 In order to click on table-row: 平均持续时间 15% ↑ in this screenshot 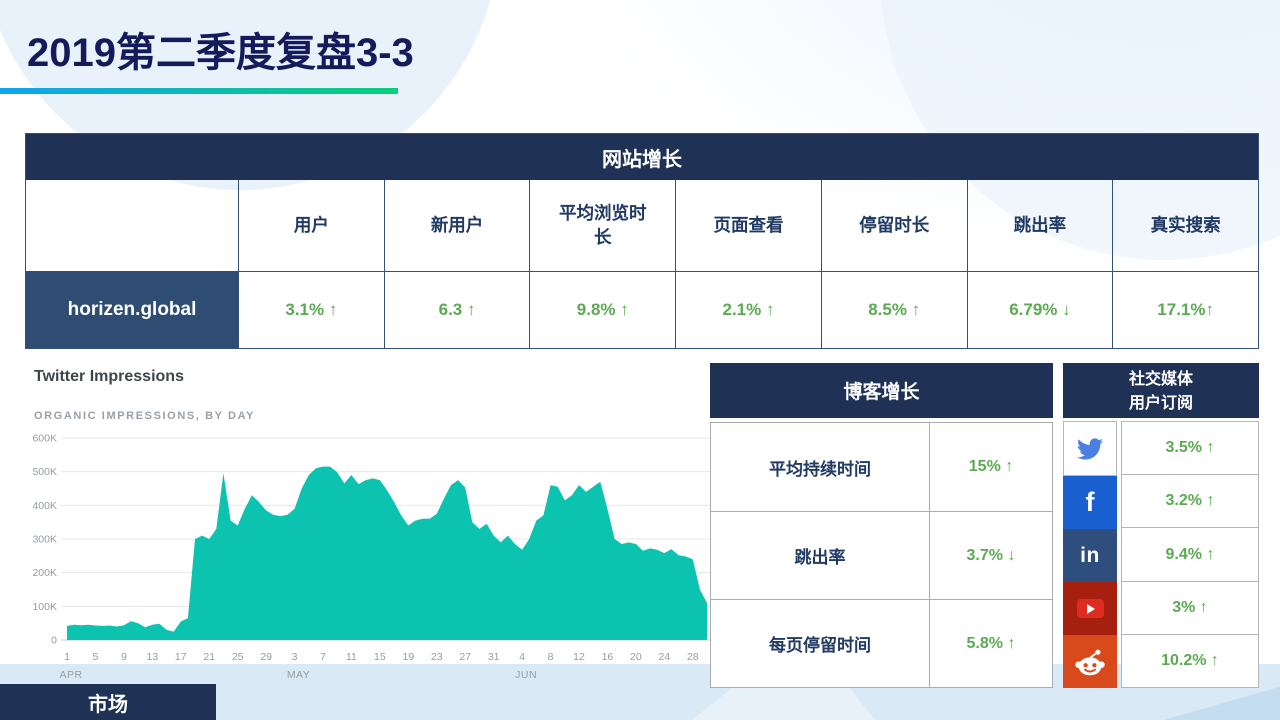, I will do `click(881, 467)`.